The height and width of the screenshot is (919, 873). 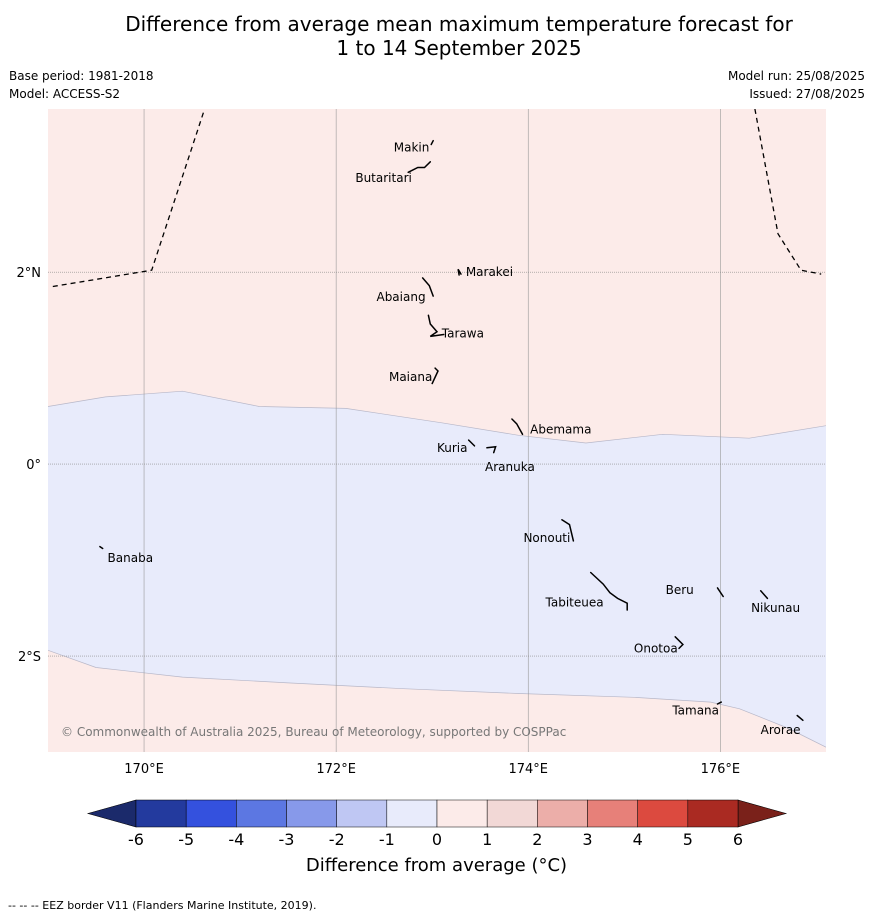 I want to click on island-label-nikunau: Nikunau, so click(x=775, y=608).